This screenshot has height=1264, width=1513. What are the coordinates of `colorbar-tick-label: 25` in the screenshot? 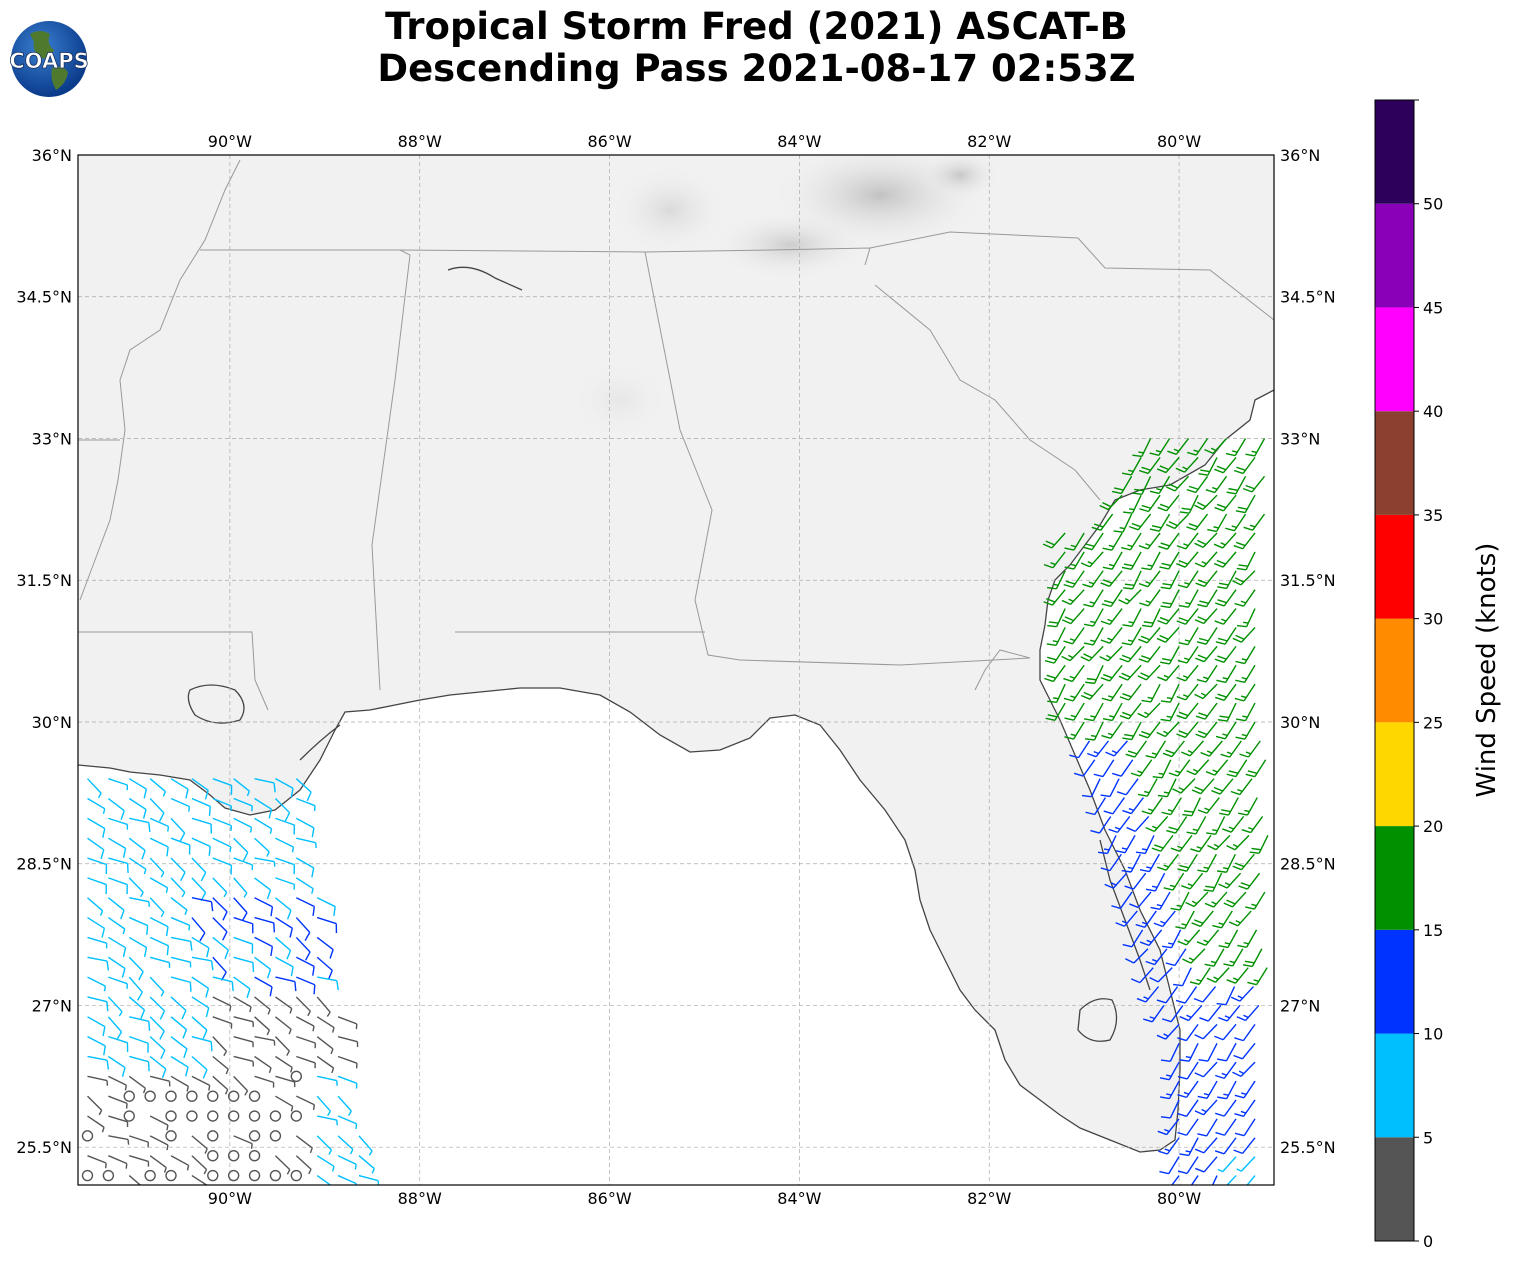 It's located at (1433, 722).